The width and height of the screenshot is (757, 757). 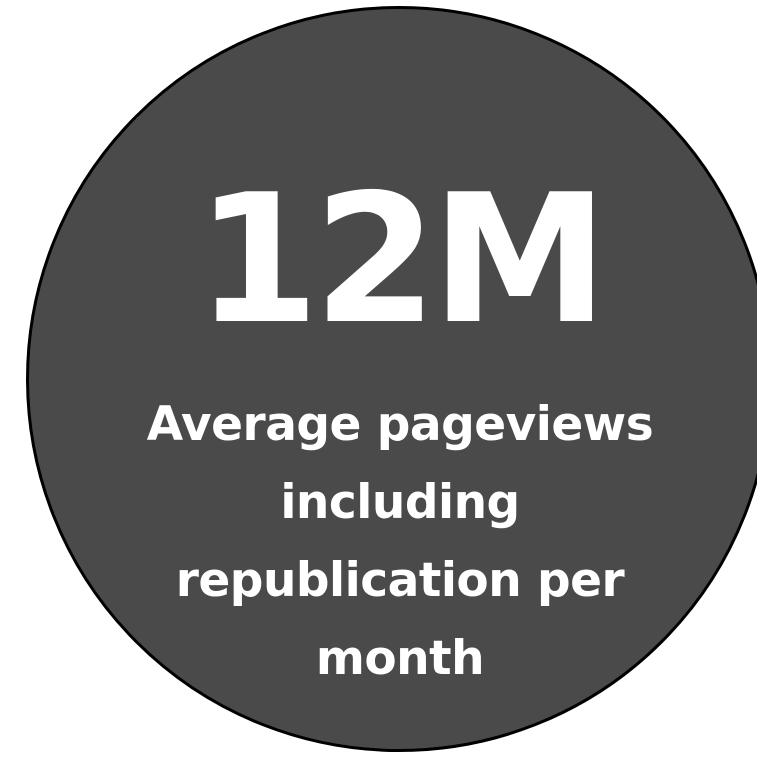 I want to click on stat-value: 12M, so click(x=402, y=259).